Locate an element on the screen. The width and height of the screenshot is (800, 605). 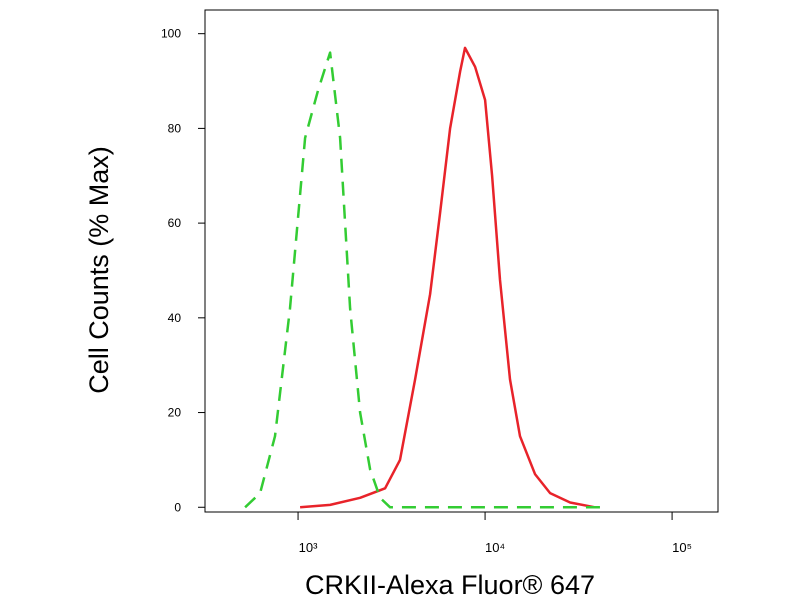
y-tick-label: 80 is located at coordinates (175, 128).